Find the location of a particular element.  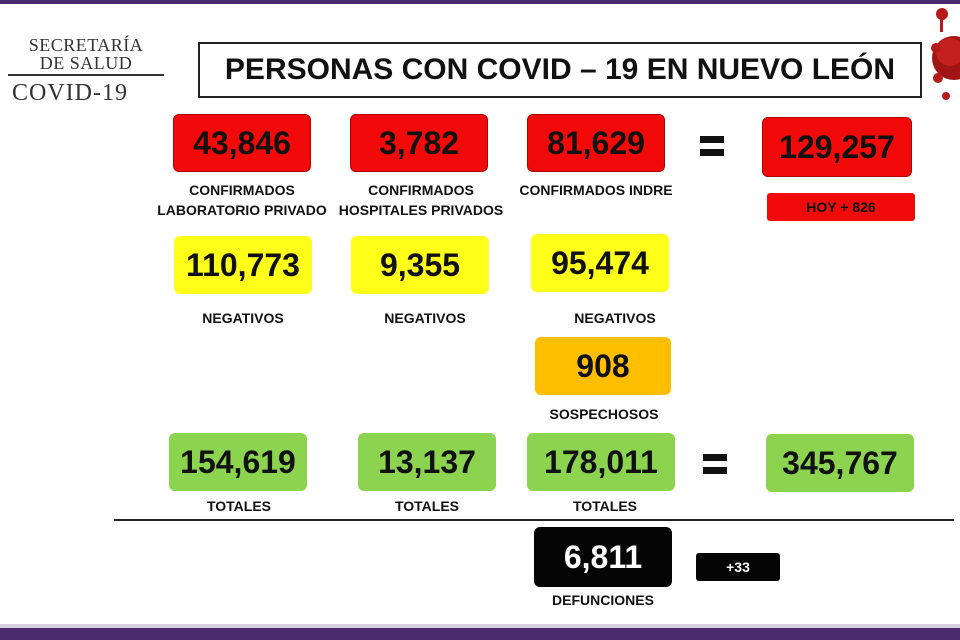

totales-hosp-privados-value: 13,137 is located at coordinates (427, 462).